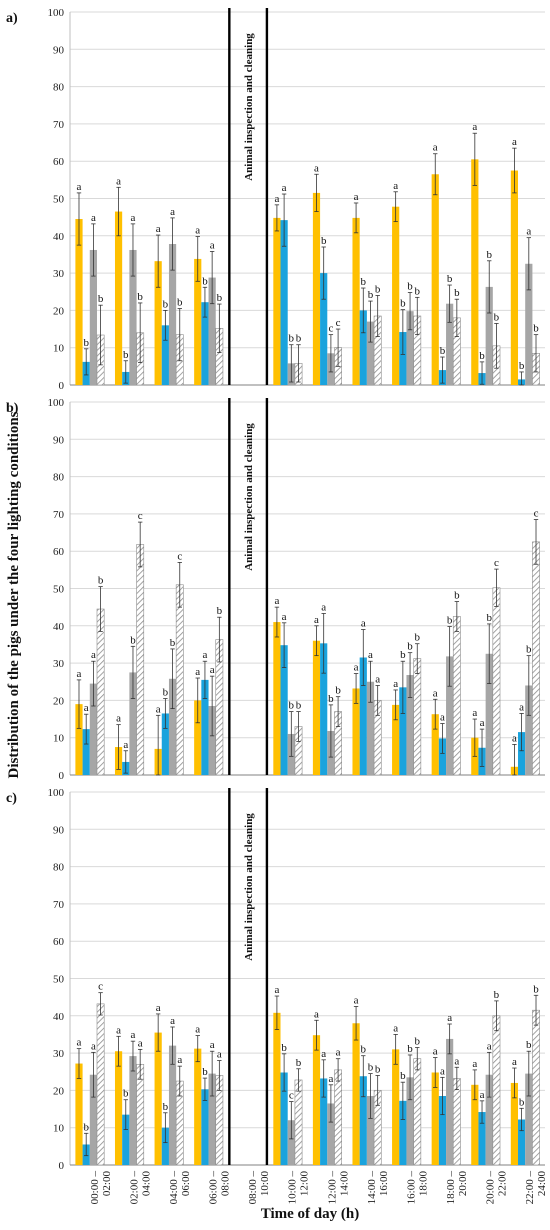 Image resolution: width=550 pixels, height=1230 pixels. What do you see at coordinates (417, 1188) in the screenshot?
I see `x-tick-label: 16:00 –18:00` at bounding box center [417, 1188].